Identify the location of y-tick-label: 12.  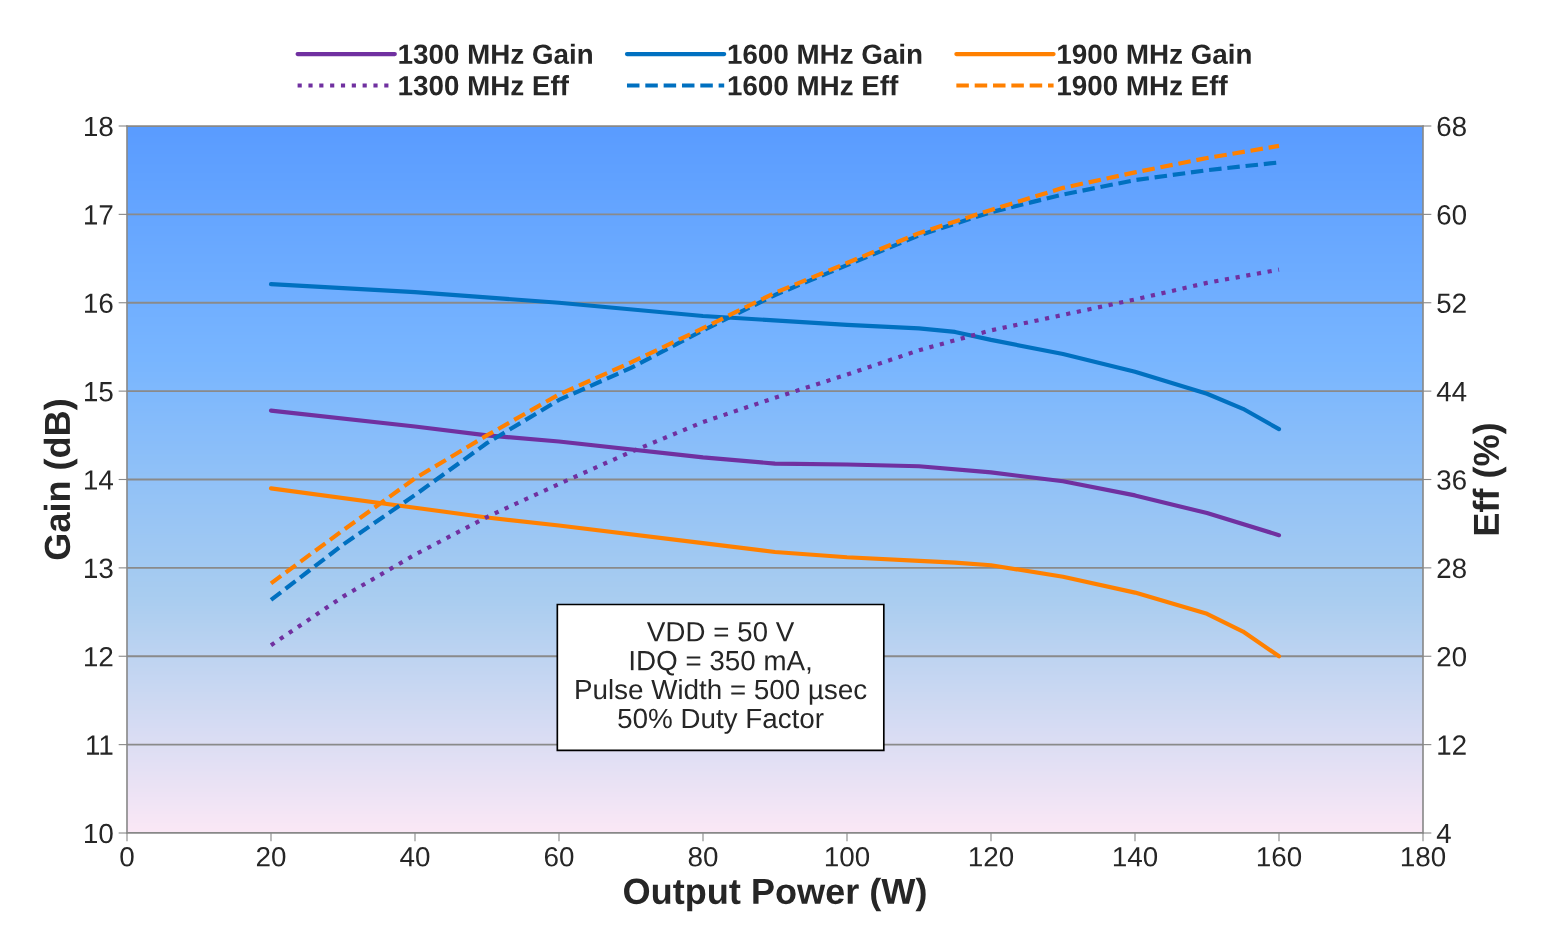
(99, 656).